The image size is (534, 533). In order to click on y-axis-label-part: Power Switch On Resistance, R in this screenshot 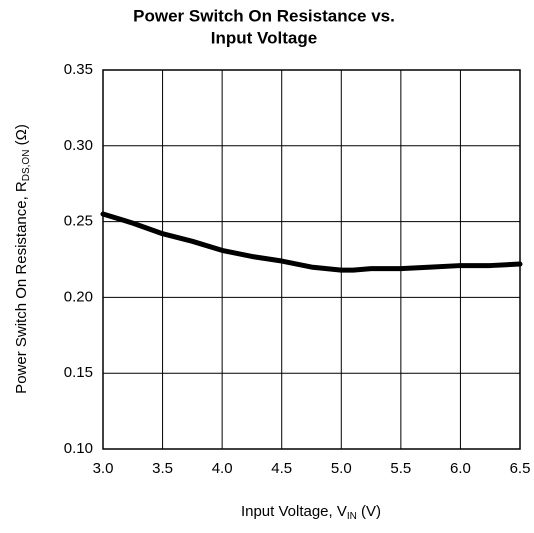, I will do `click(21, 287)`.